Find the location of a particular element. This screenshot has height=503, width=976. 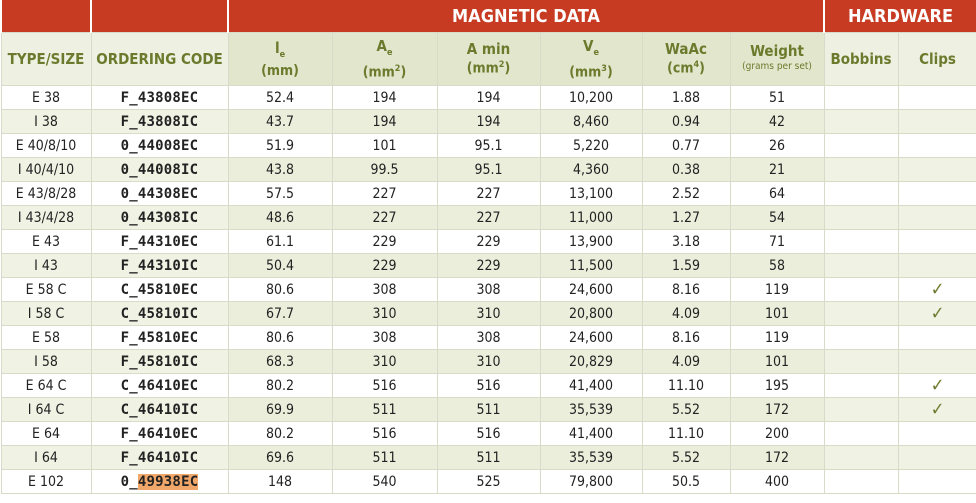

col-header-ordering-code: ORDERING CODE is located at coordinates (159, 59).